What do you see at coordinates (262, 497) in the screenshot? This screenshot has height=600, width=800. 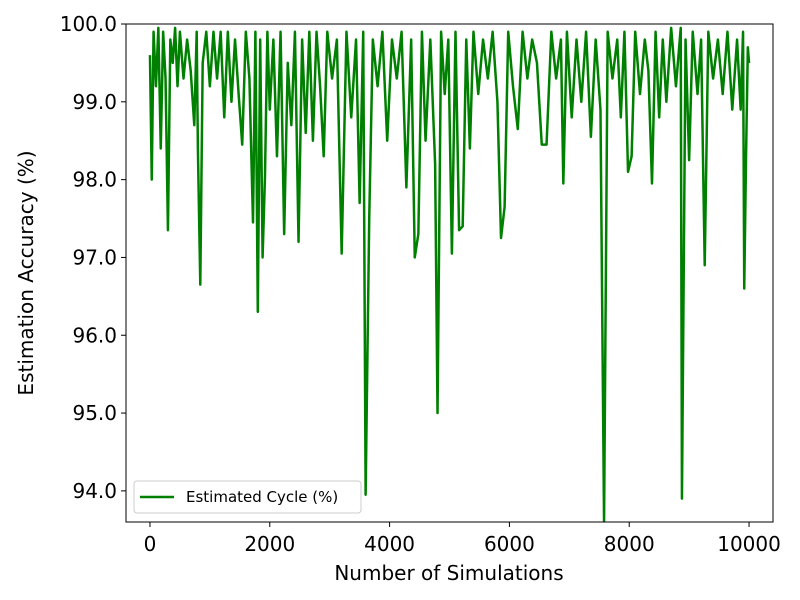 I see `legend-label: Estimated Cycle (%)` at bounding box center [262, 497].